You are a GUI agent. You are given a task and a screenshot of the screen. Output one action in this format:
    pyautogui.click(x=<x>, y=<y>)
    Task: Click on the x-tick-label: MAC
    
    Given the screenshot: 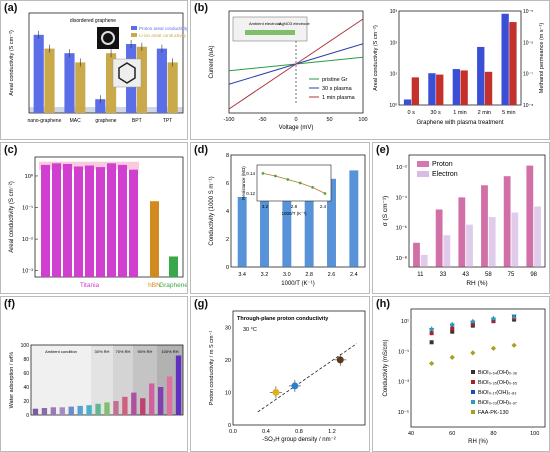 What is the action you would take?
    pyautogui.click(x=76, y=121)
    